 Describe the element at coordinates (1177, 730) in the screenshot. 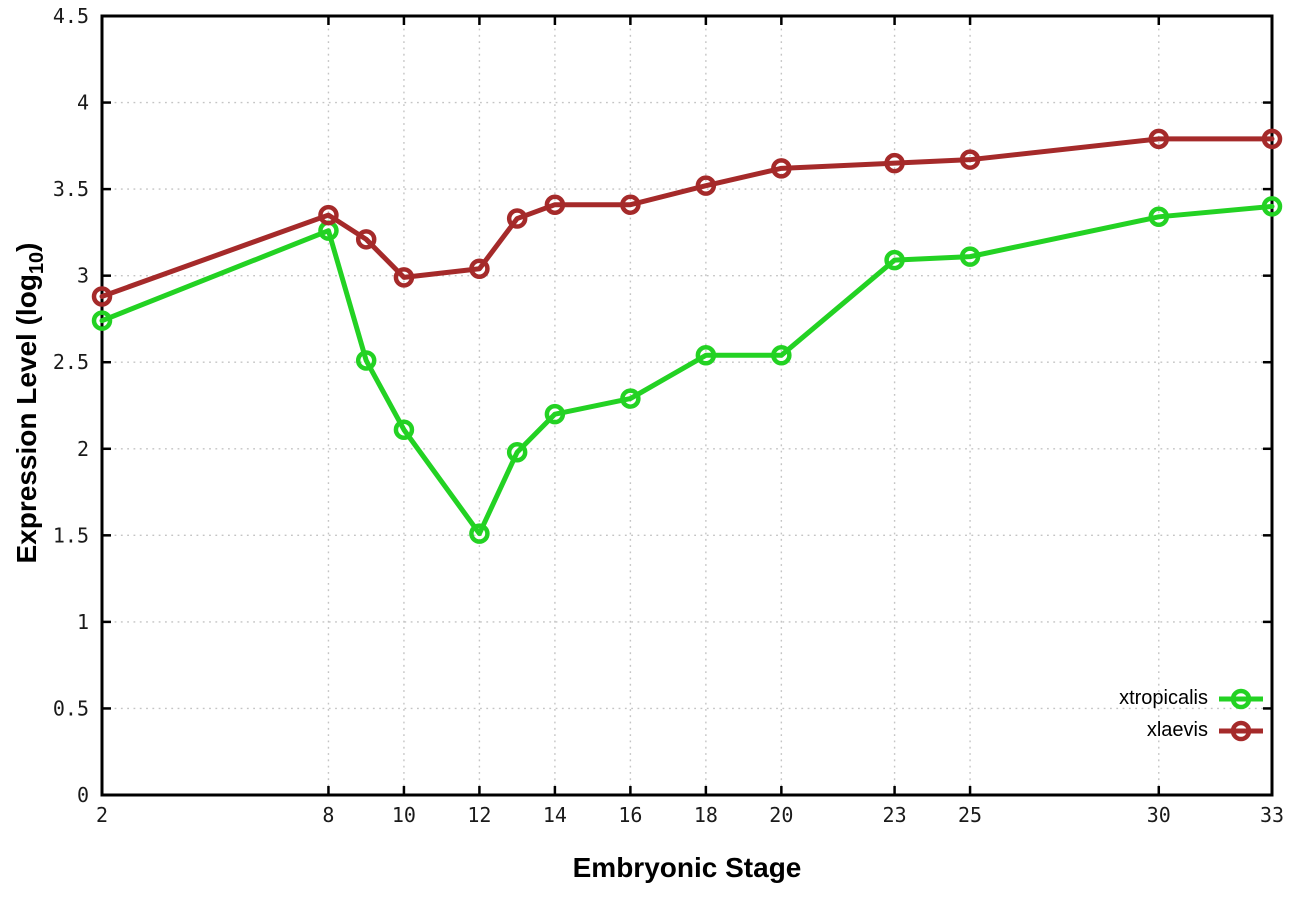

I see `legend-label-xlaevis: xlaevis` at that location.